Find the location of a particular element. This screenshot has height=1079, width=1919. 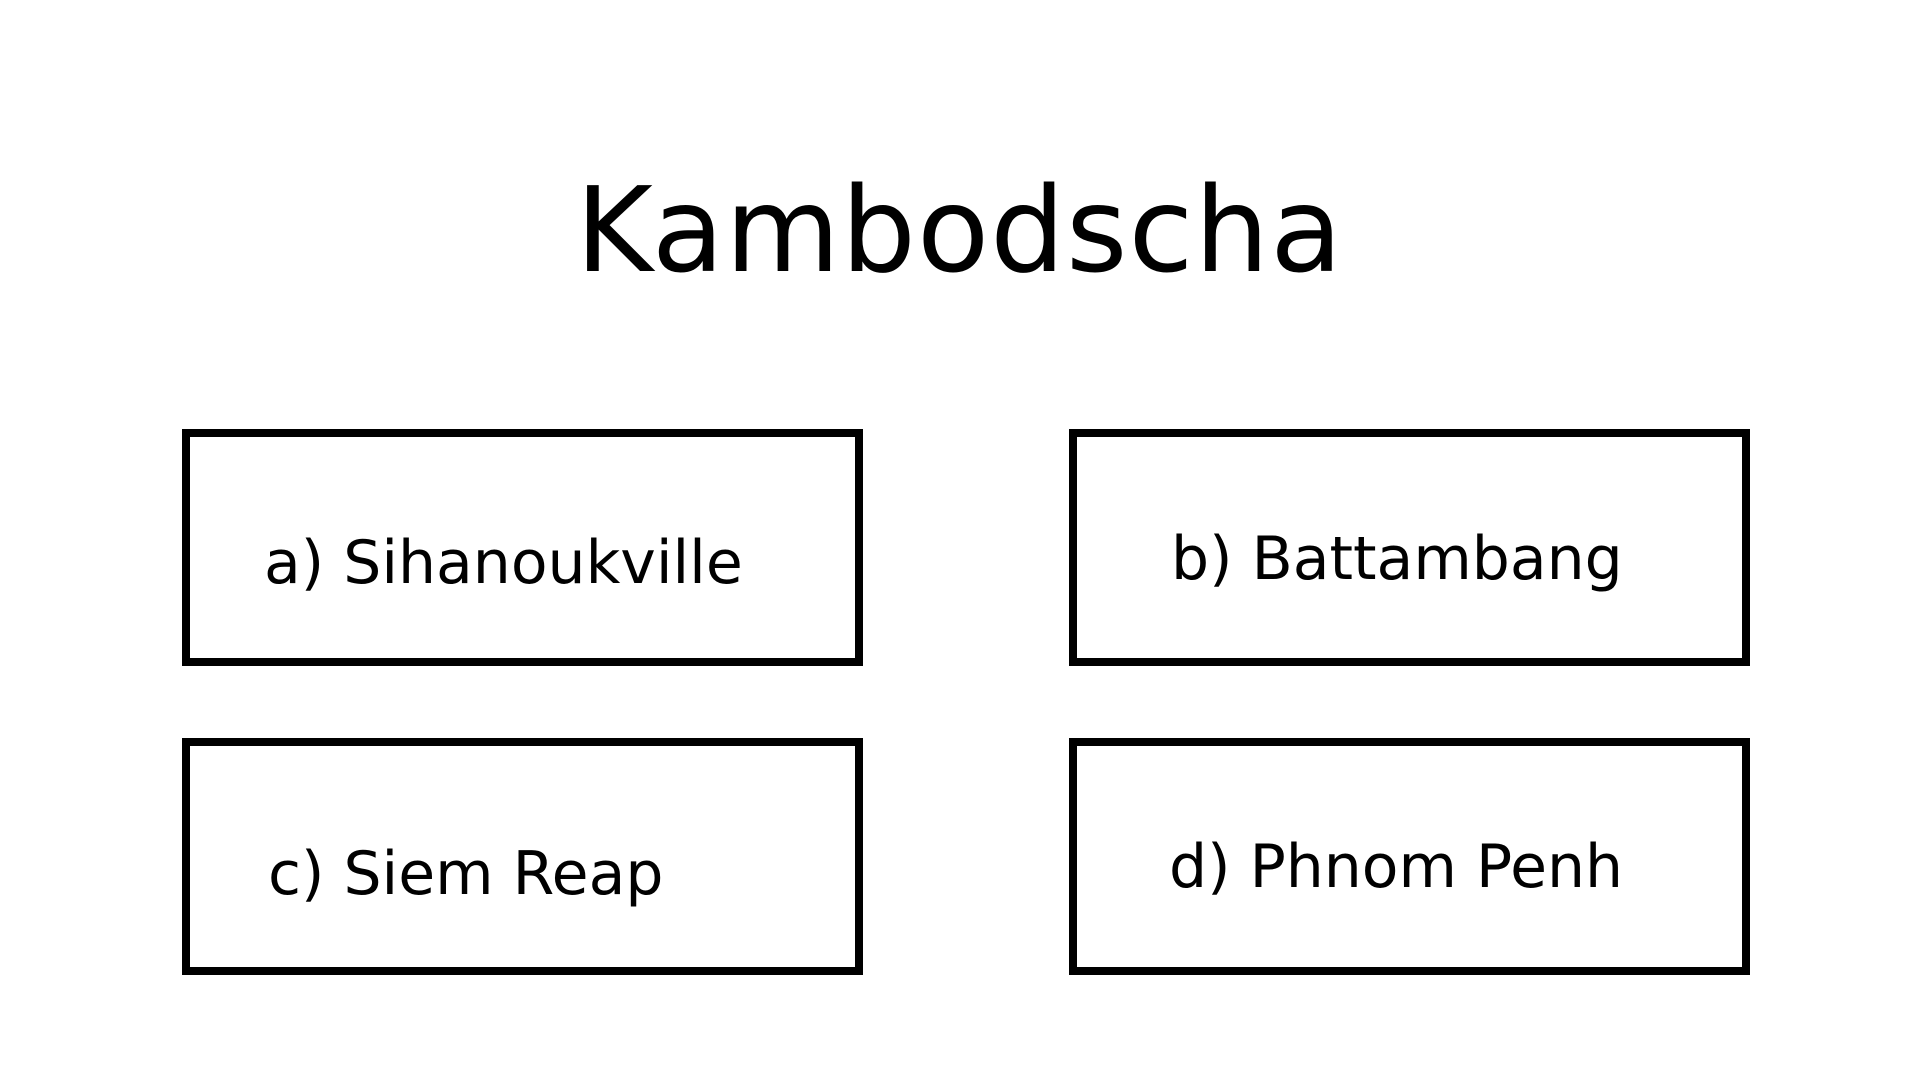

answer-option-b-label: b) Battambang is located at coordinates (1397, 559).